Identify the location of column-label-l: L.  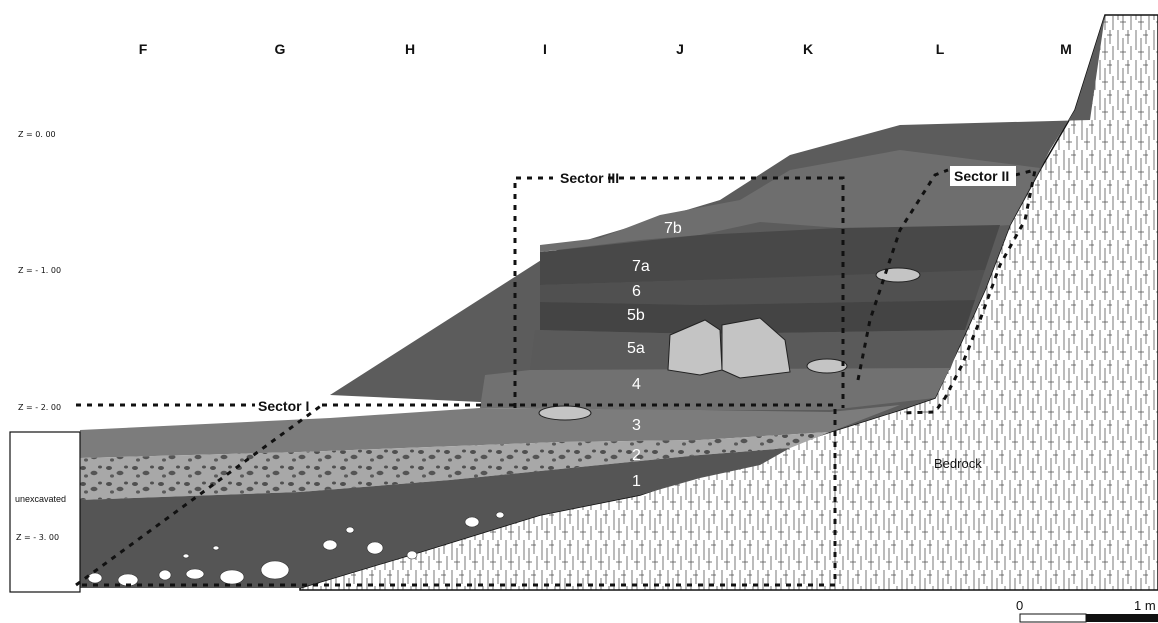
(940, 49).